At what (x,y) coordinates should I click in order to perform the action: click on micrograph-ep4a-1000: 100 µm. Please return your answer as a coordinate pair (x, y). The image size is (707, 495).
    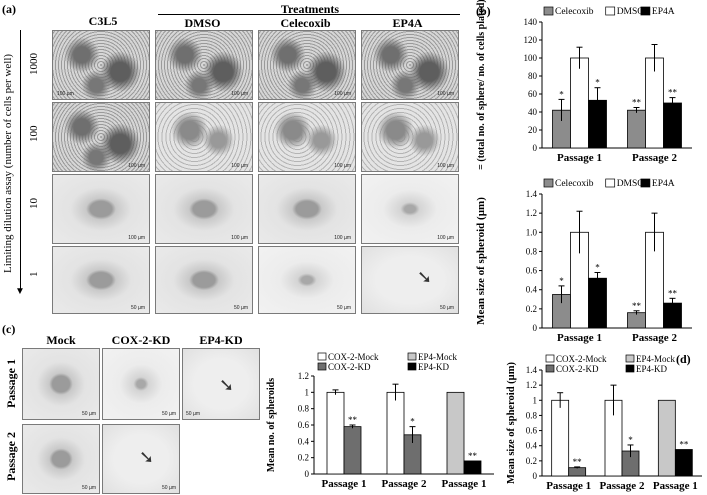
    Looking at the image, I should click on (410, 65).